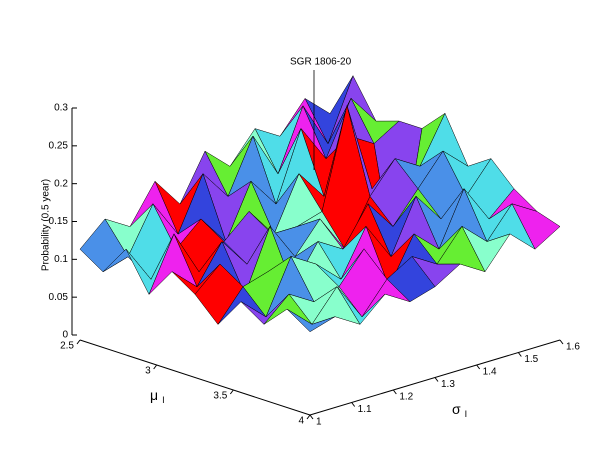 This screenshot has width=598, height=462. Describe the element at coordinates (61, 183) in the screenshot. I see `z-tick-label: 0.2` at that location.